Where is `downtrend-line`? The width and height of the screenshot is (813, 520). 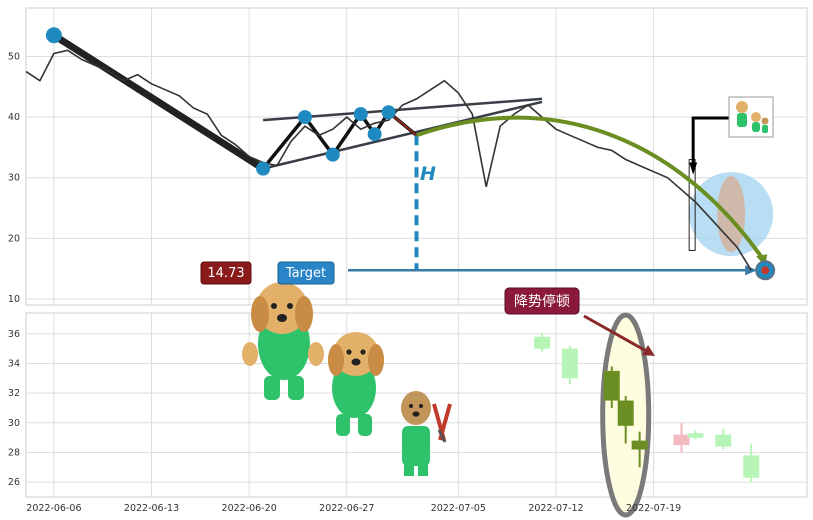 downtrend-line is located at coordinates (158, 102).